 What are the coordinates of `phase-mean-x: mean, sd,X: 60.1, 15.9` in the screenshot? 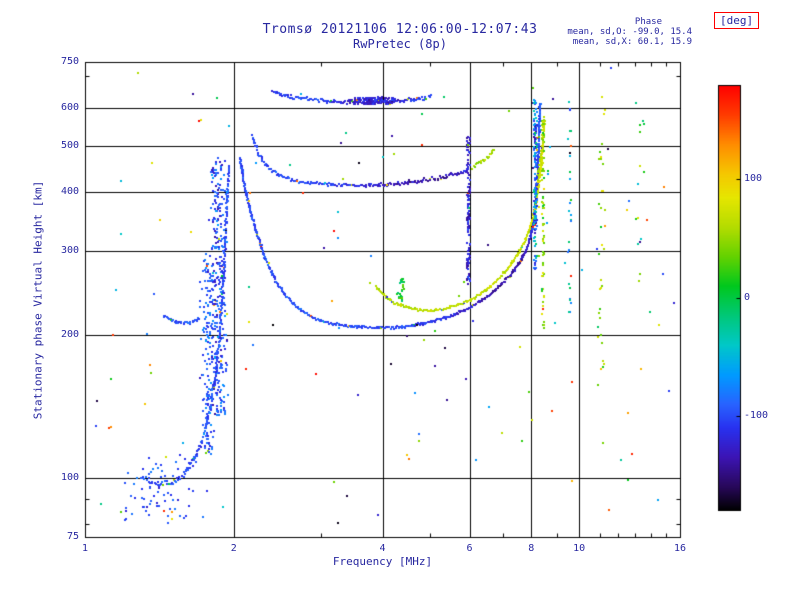 It's located at (632, 42).